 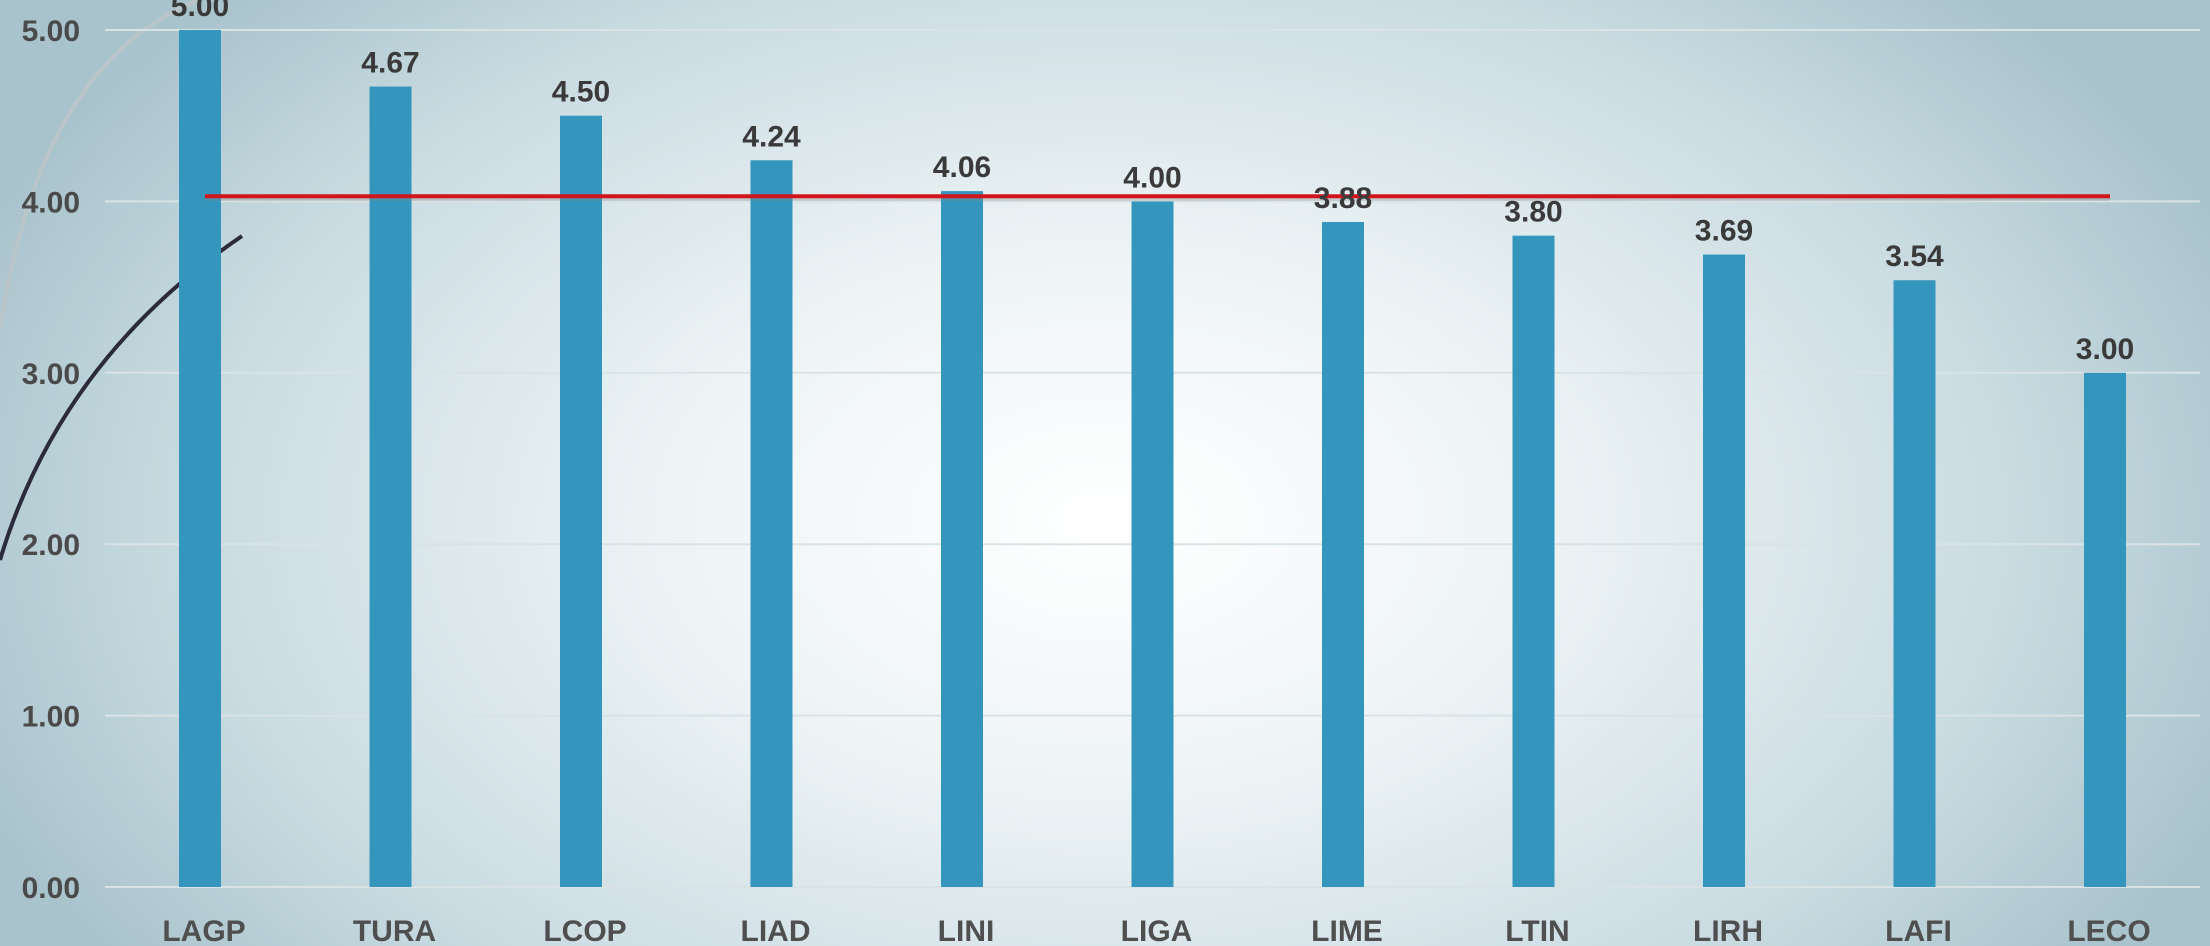 What do you see at coordinates (1724, 231) in the screenshot?
I see `data-label: 3.69` at bounding box center [1724, 231].